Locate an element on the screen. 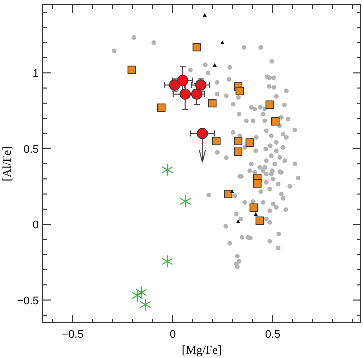 Image resolution: width=363 pixels, height=358 pixels. y-tick-label: 0 is located at coordinates (35, 226).